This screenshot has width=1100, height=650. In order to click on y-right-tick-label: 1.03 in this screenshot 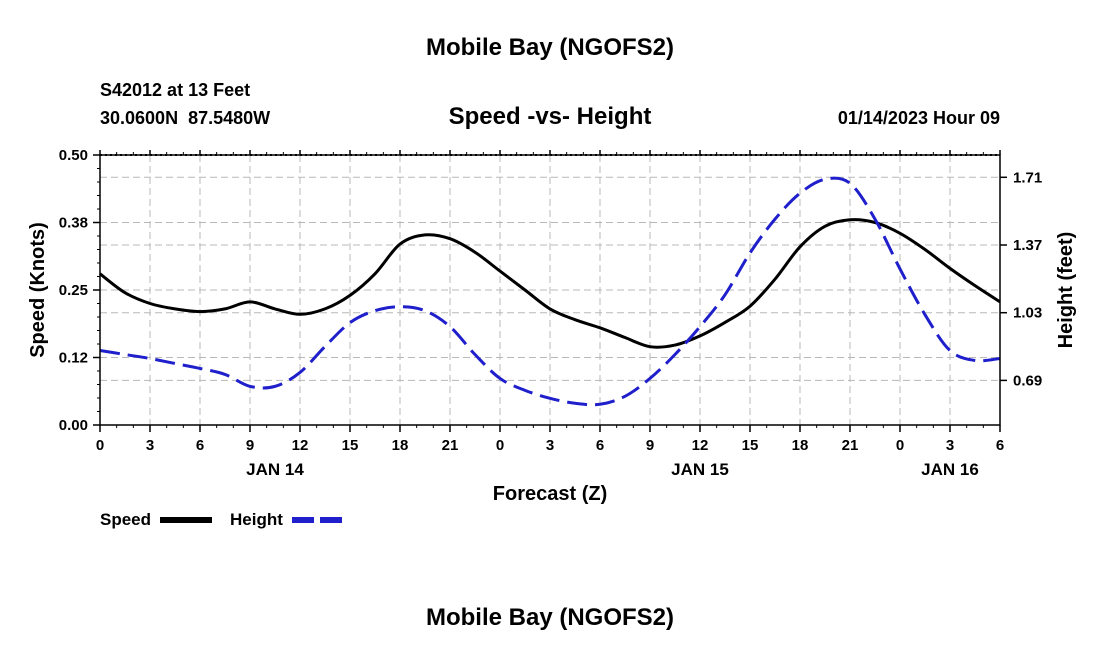, I will do `click(1027, 313)`.